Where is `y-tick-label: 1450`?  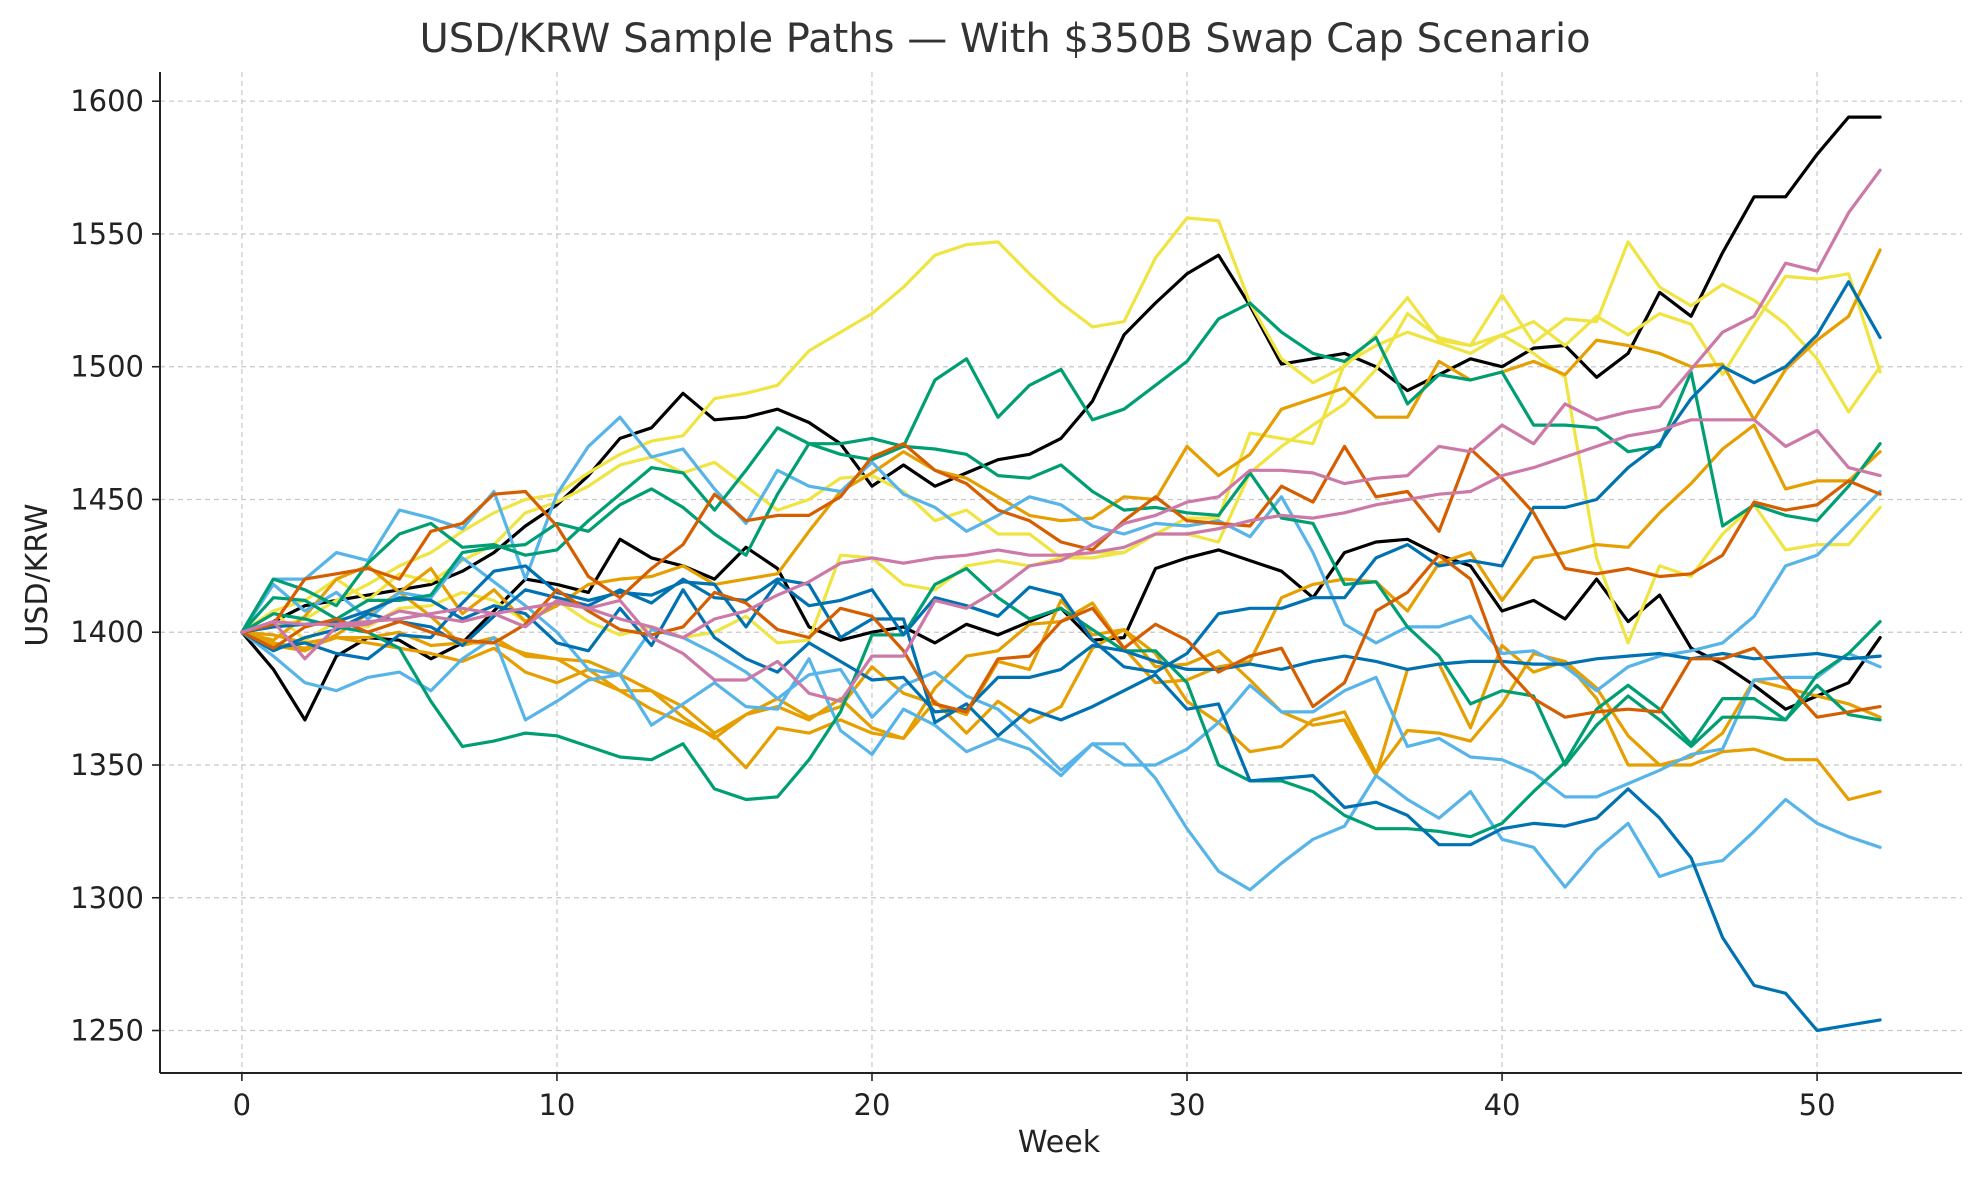
y-tick-label: 1450 is located at coordinates (107, 499).